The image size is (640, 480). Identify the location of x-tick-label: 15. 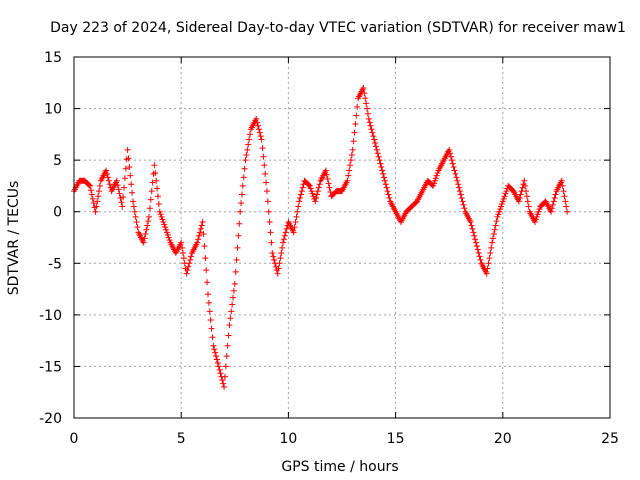
(396, 439).